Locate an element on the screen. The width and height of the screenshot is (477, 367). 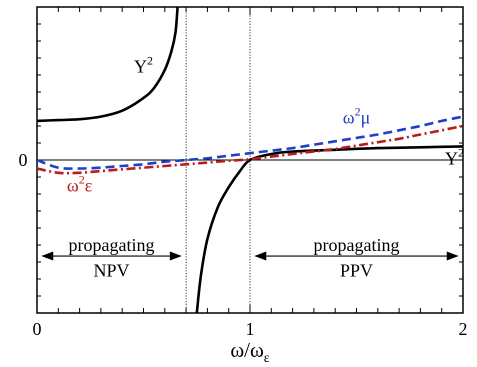
x-tick-label: 1 is located at coordinates (250, 329).